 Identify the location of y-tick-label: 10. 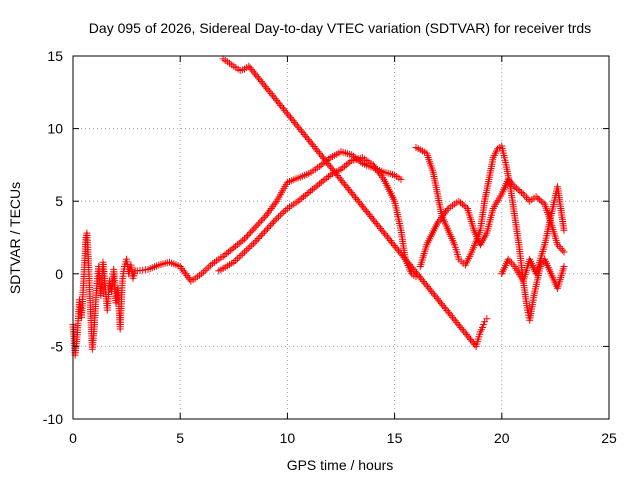
(55, 129).